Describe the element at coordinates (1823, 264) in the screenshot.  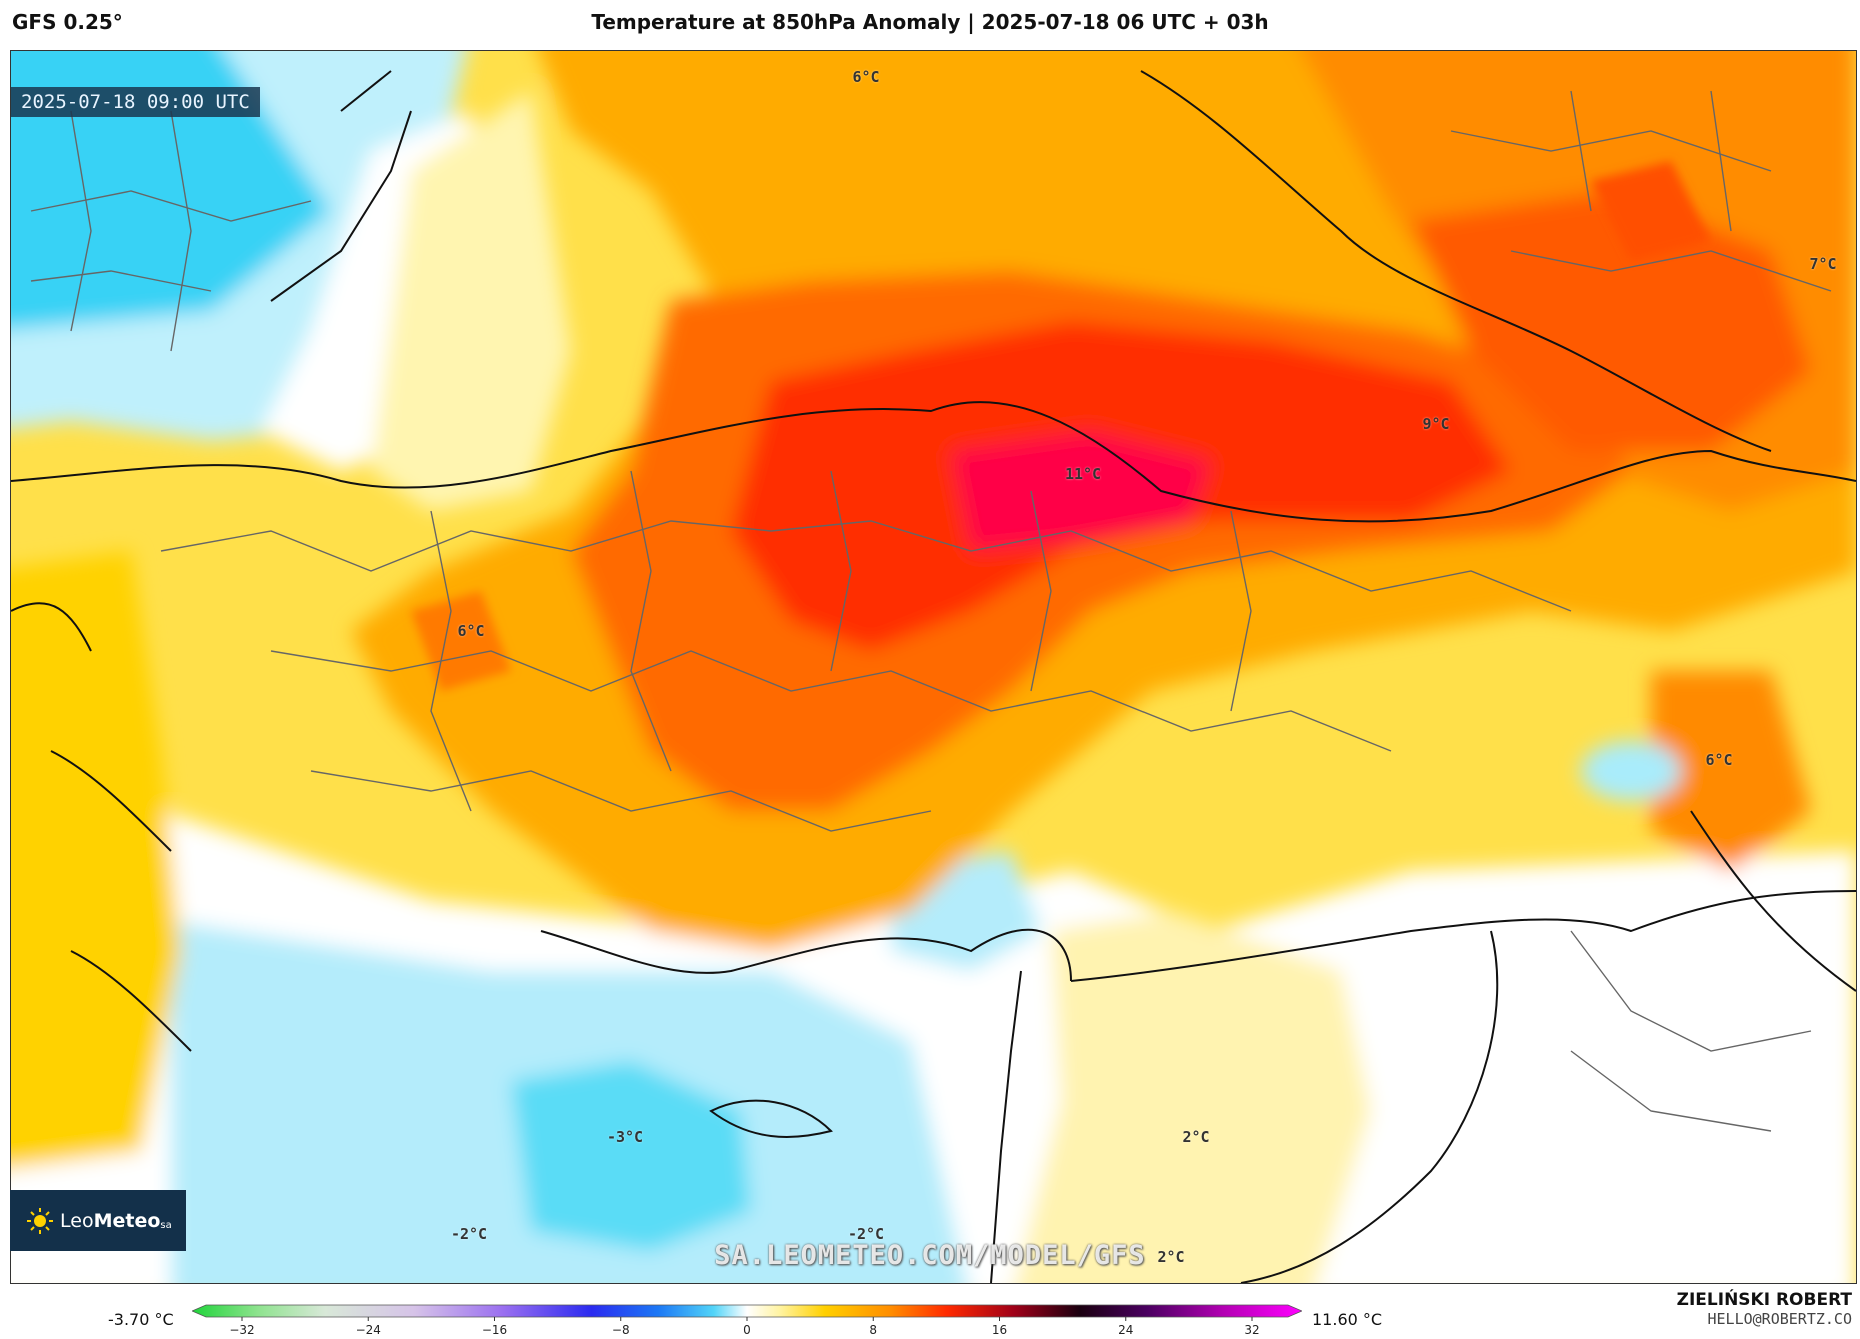
I see `temp-label-7c-east: 7°C` at that location.